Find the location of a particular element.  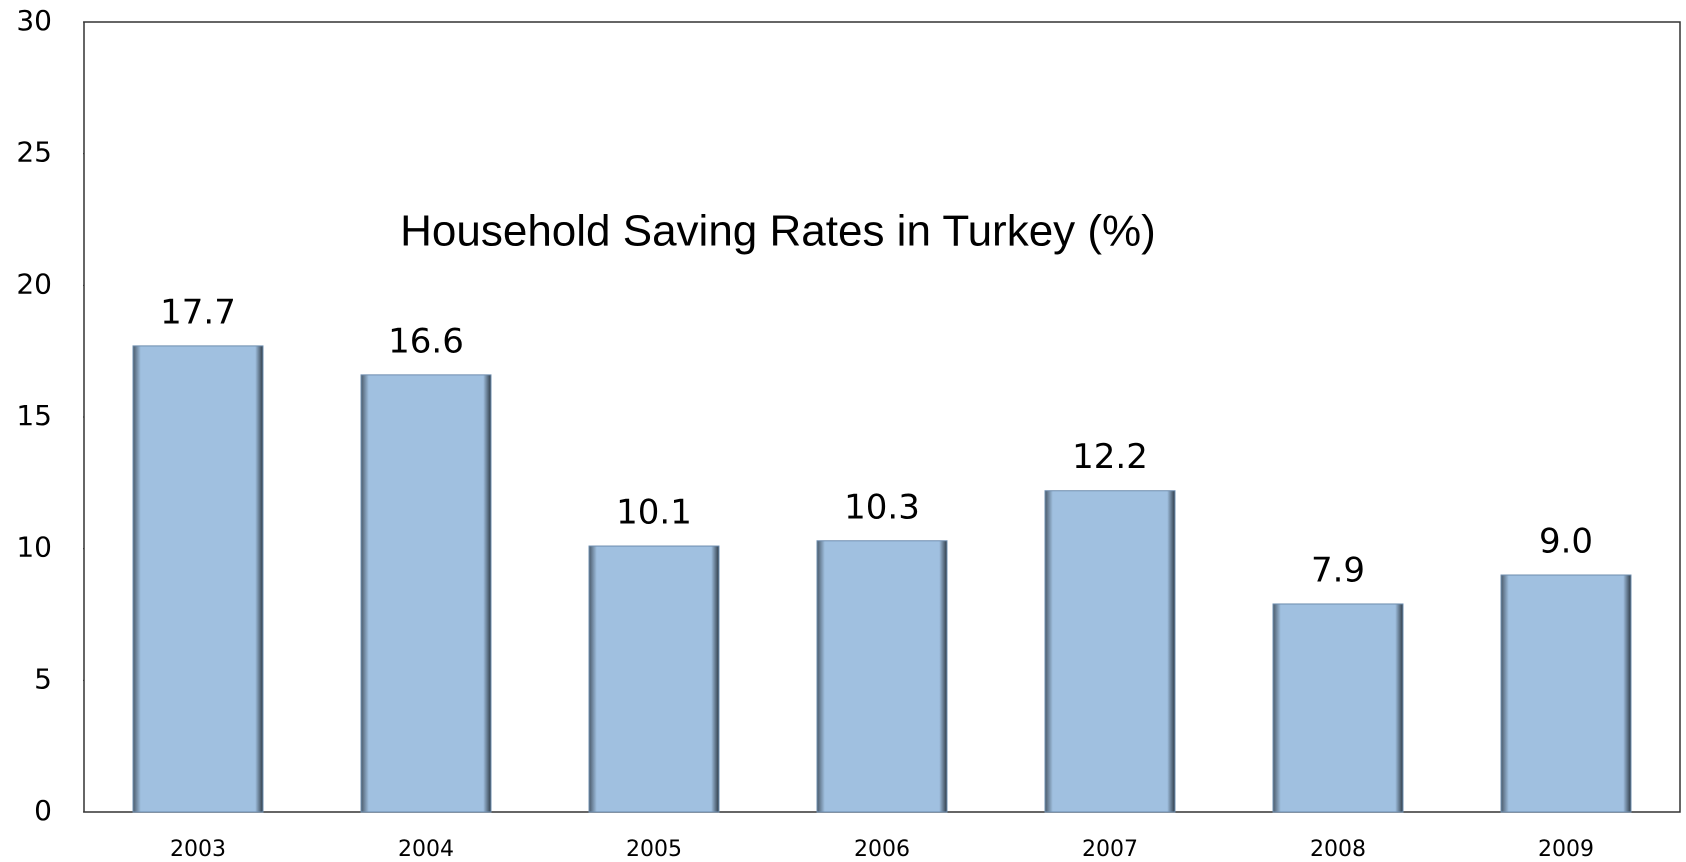

x-tick-label: 2004 is located at coordinates (426, 849).